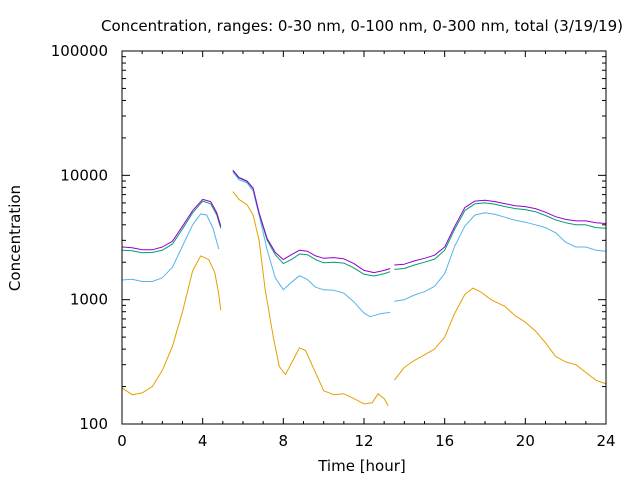  Describe the element at coordinates (84, 175) in the screenshot. I see `y-tick-label: 10000` at that location.